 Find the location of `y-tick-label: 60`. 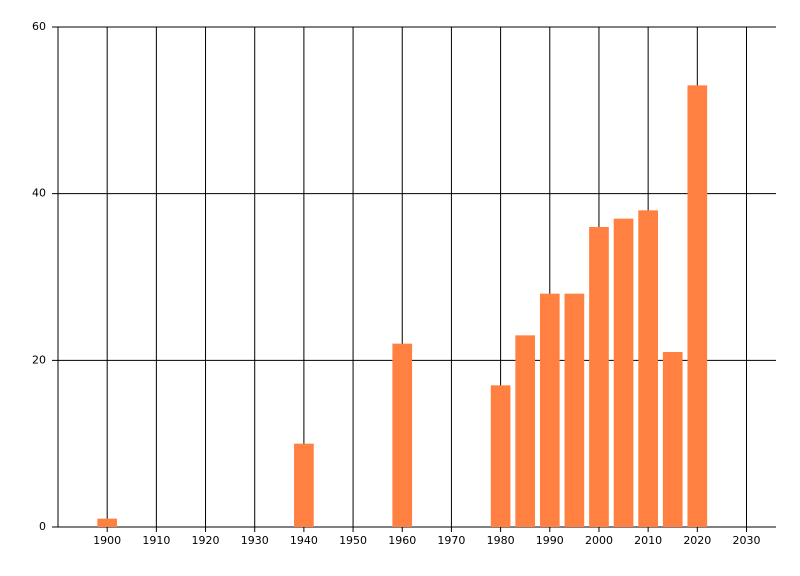

y-tick-label: 60 is located at coordinates (39, 26).